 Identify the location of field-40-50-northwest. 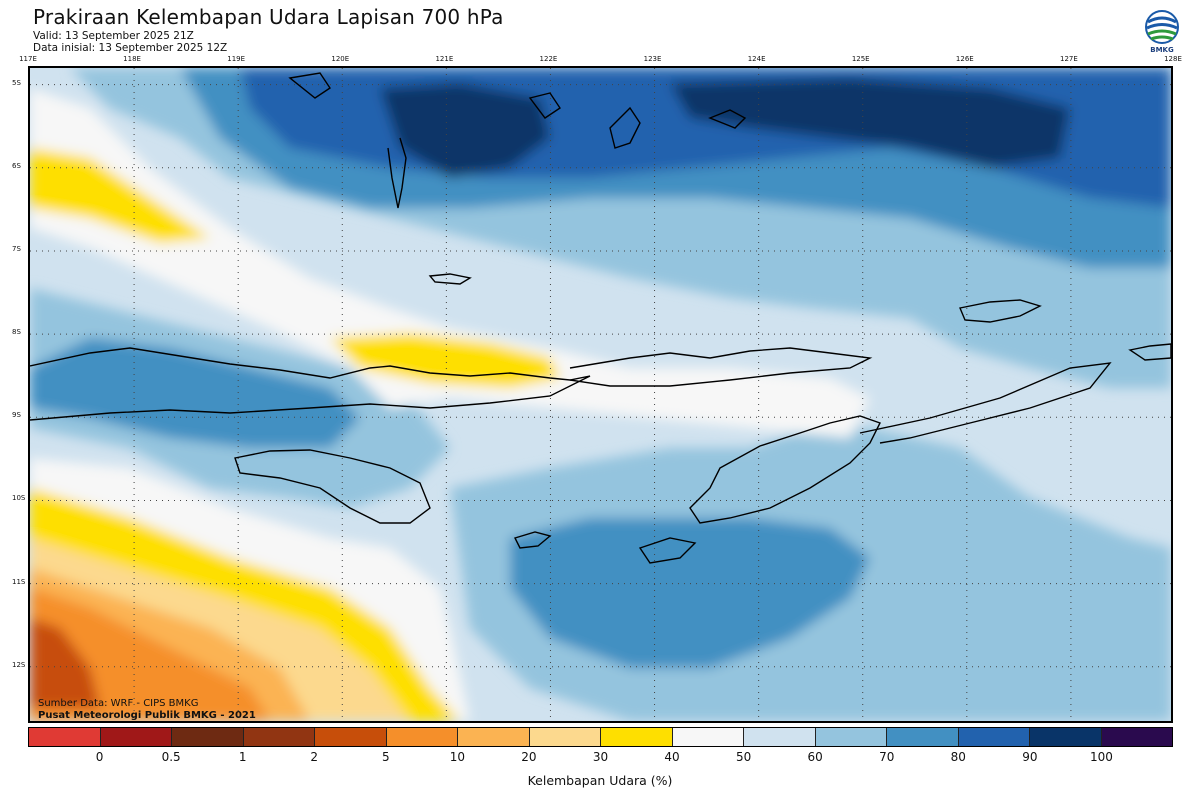
(120, 195).